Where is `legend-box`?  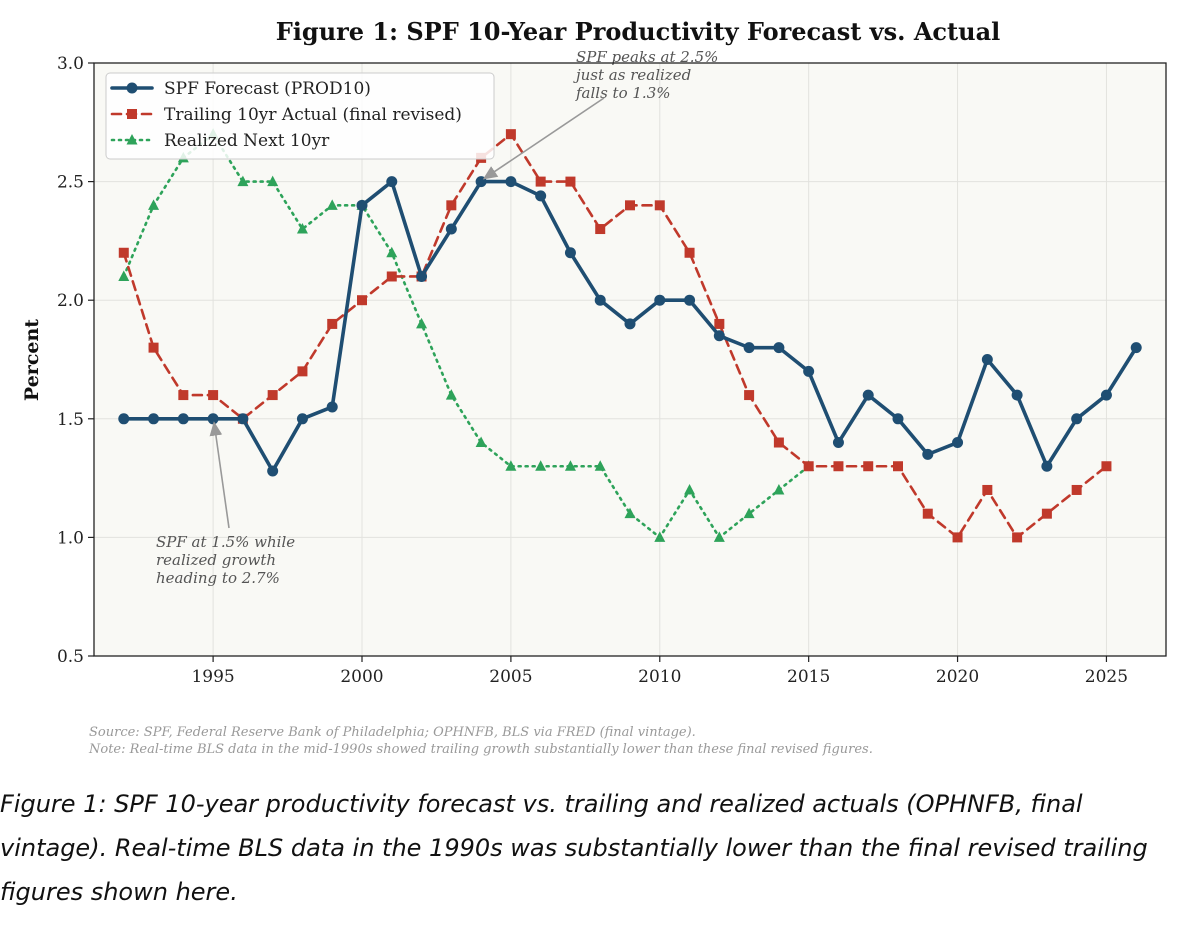 legend-box is located at coordinates (300, 116).